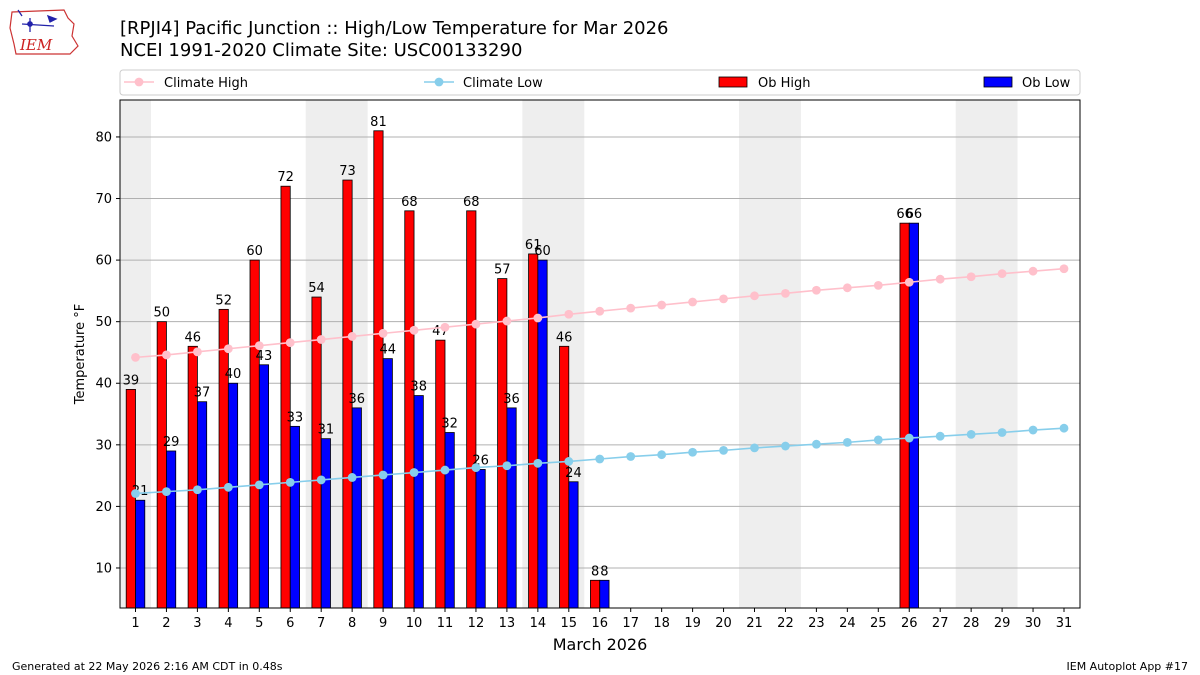  Describe the element at coordinates (357, 399) in the screenshot. I see `ob-low-label: 36` at that location.